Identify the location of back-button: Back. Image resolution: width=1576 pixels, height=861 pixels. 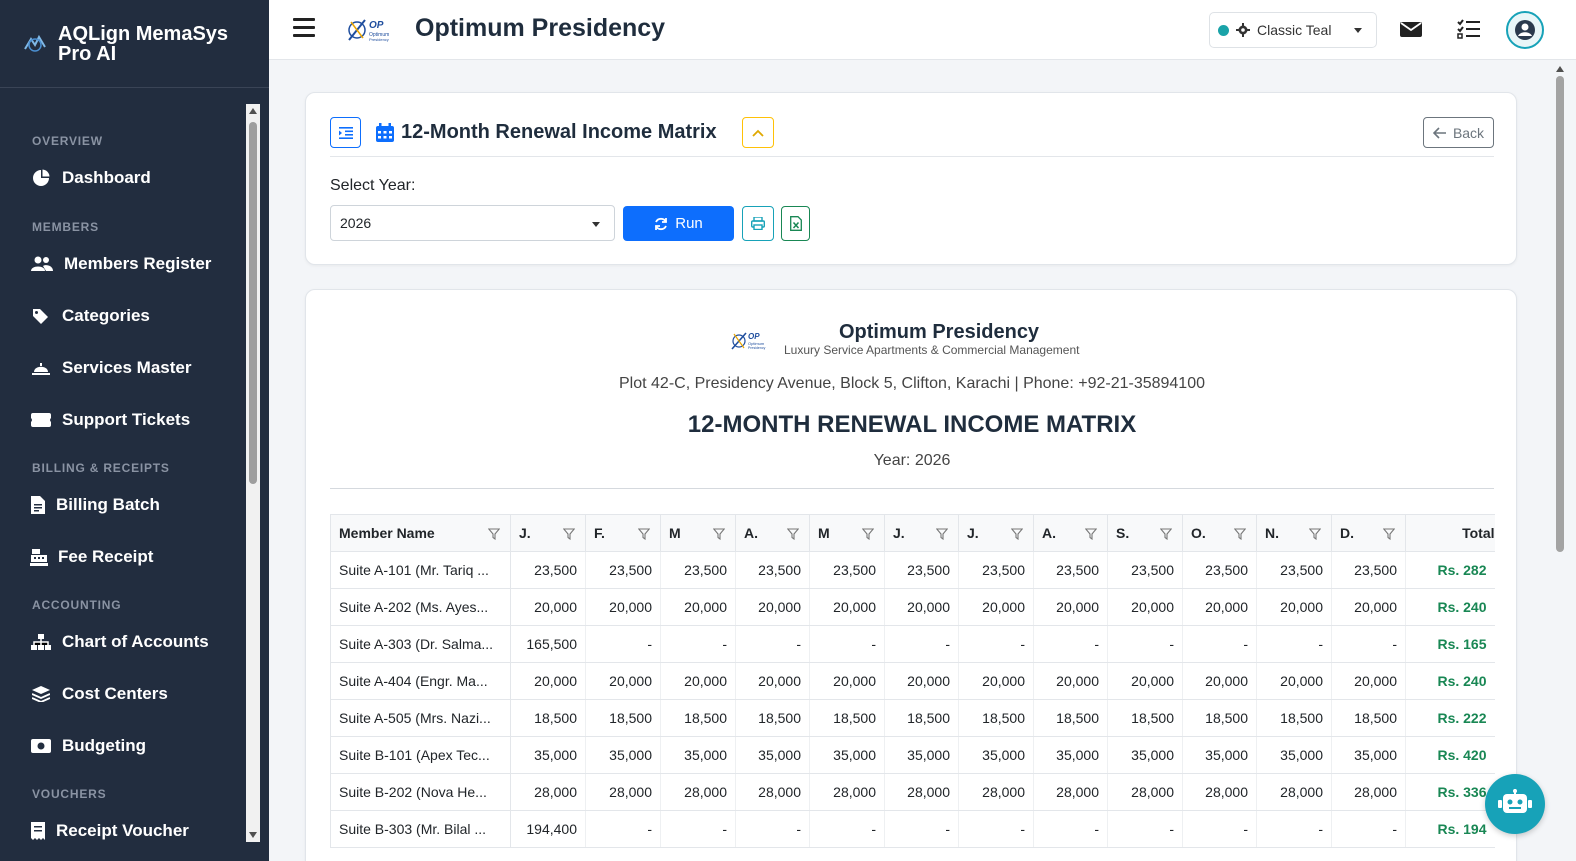
(1458, 132).